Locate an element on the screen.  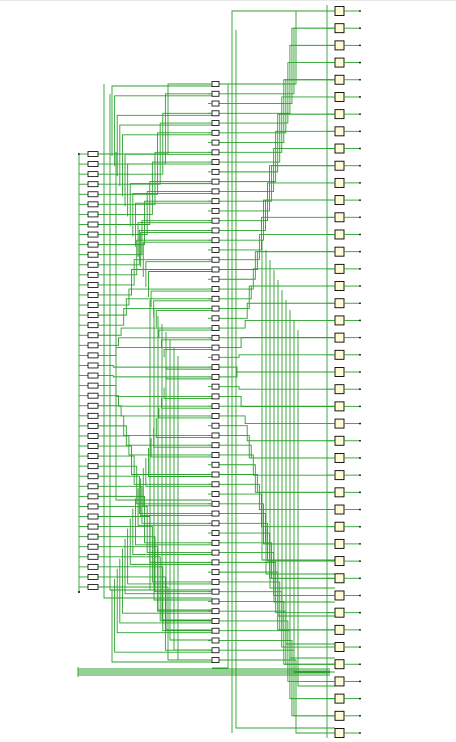
loop-wire-mid is located at coordinates (220, 376).